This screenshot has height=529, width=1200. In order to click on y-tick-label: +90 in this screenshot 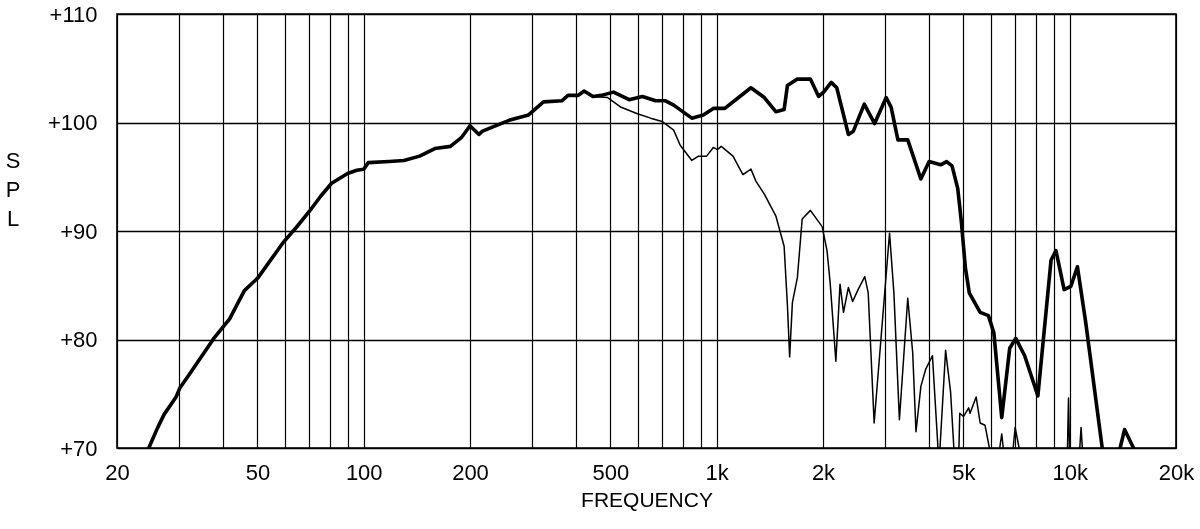, I will do `click(79, 231)`.